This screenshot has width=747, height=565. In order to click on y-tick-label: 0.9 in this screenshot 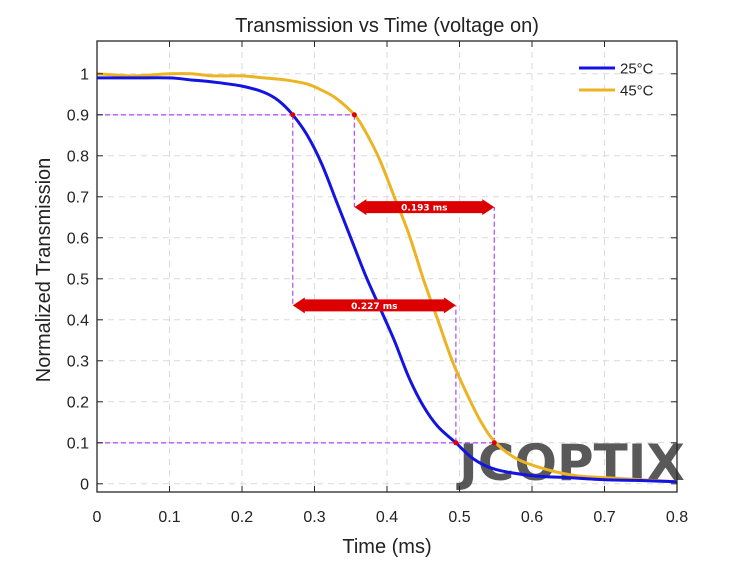, I will do `click(78, 115)`.